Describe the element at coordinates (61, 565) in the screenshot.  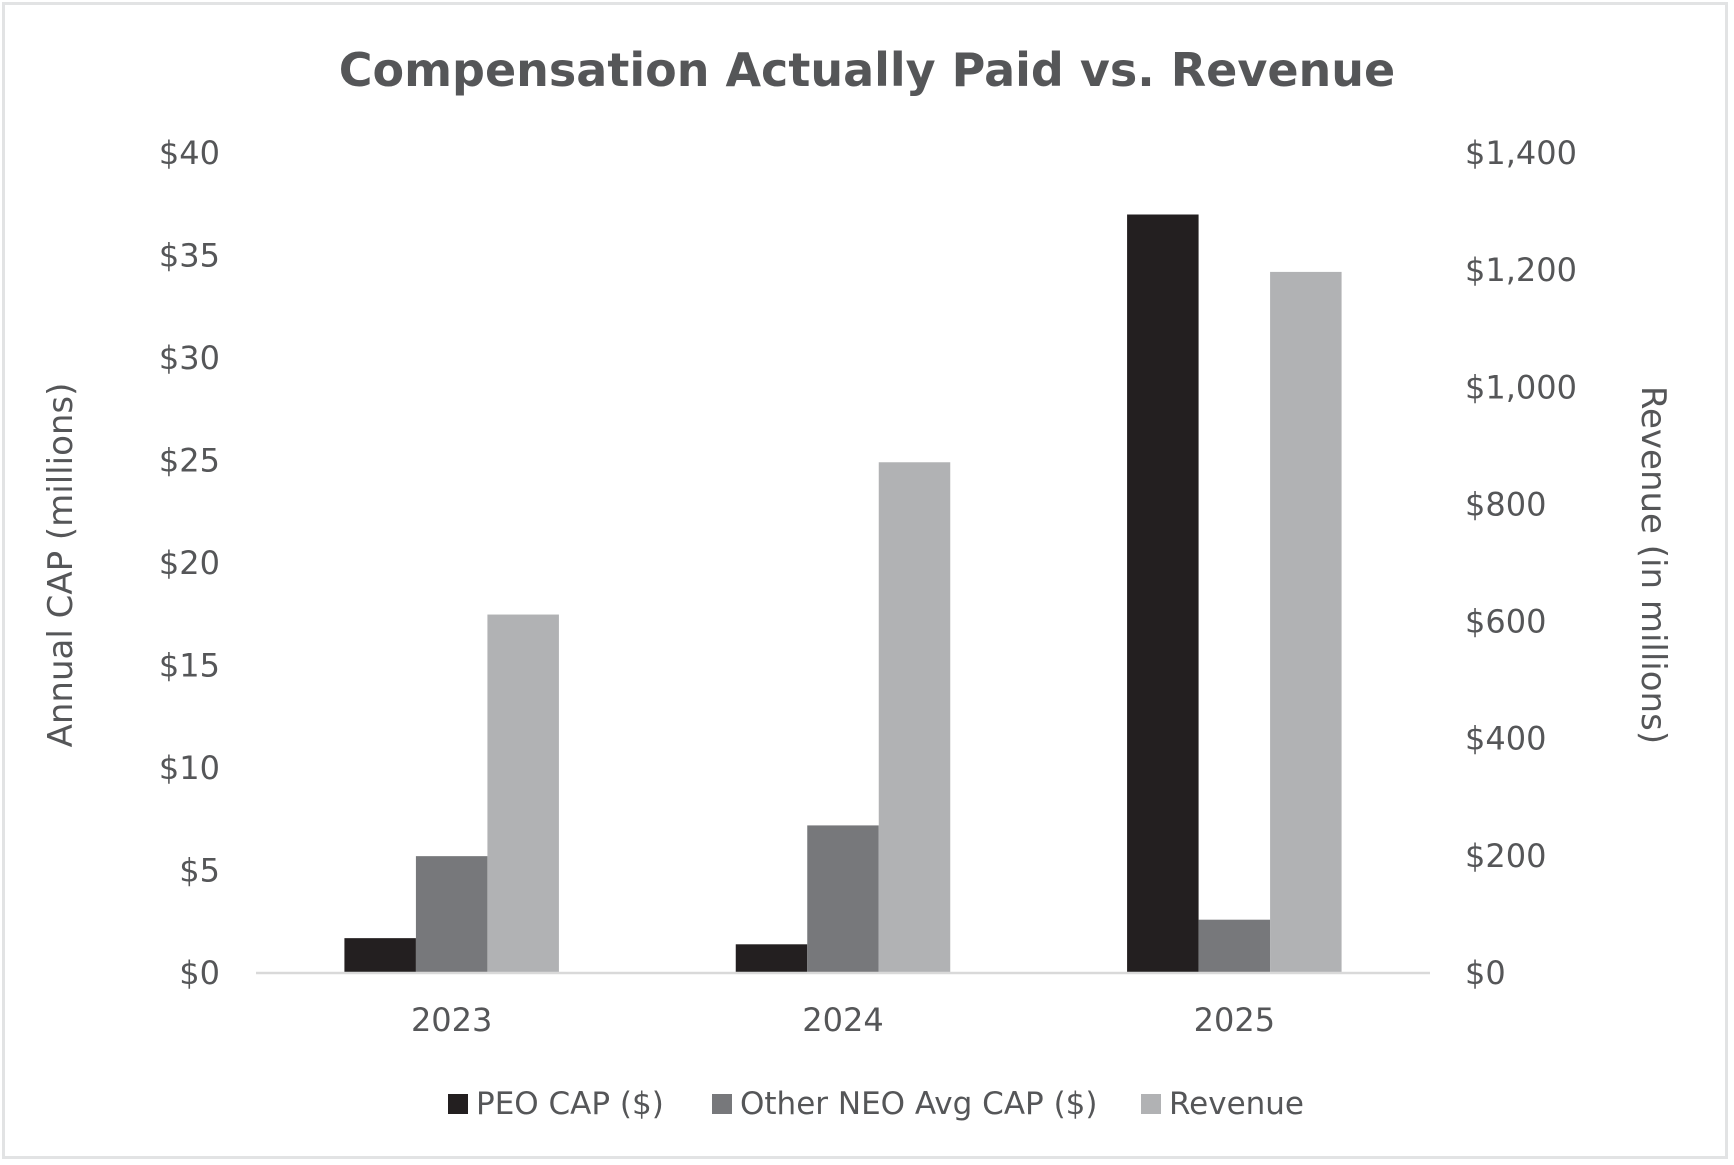
I see `left-axis-title: Annual CAP (millions)` at that location.